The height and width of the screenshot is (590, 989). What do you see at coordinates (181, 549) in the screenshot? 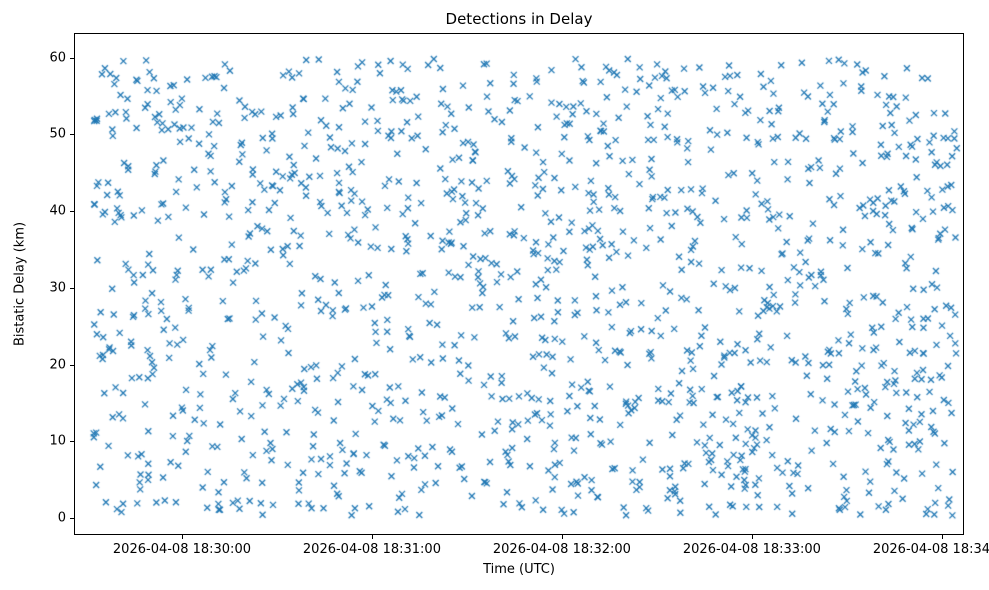
I see `x-tick-label: 2026-04-08 18:30:00` at bounding box center [181, 549].